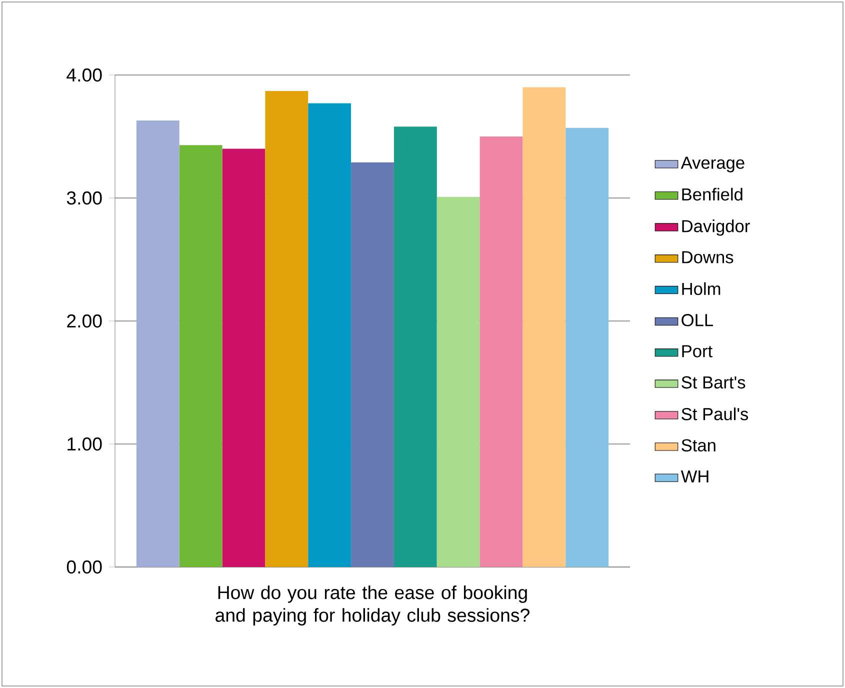  I want to click on y-tick-label: 2.00, so click(84, 321).